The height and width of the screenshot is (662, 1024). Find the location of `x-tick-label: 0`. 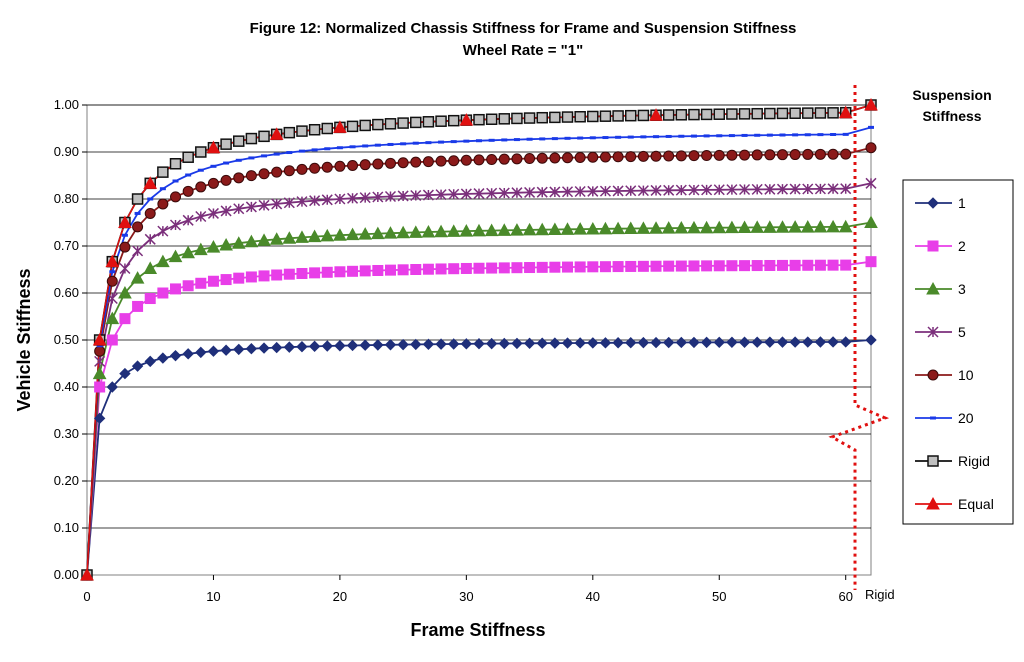

x-tick-label: 0 is located at coordinates (86, 596).